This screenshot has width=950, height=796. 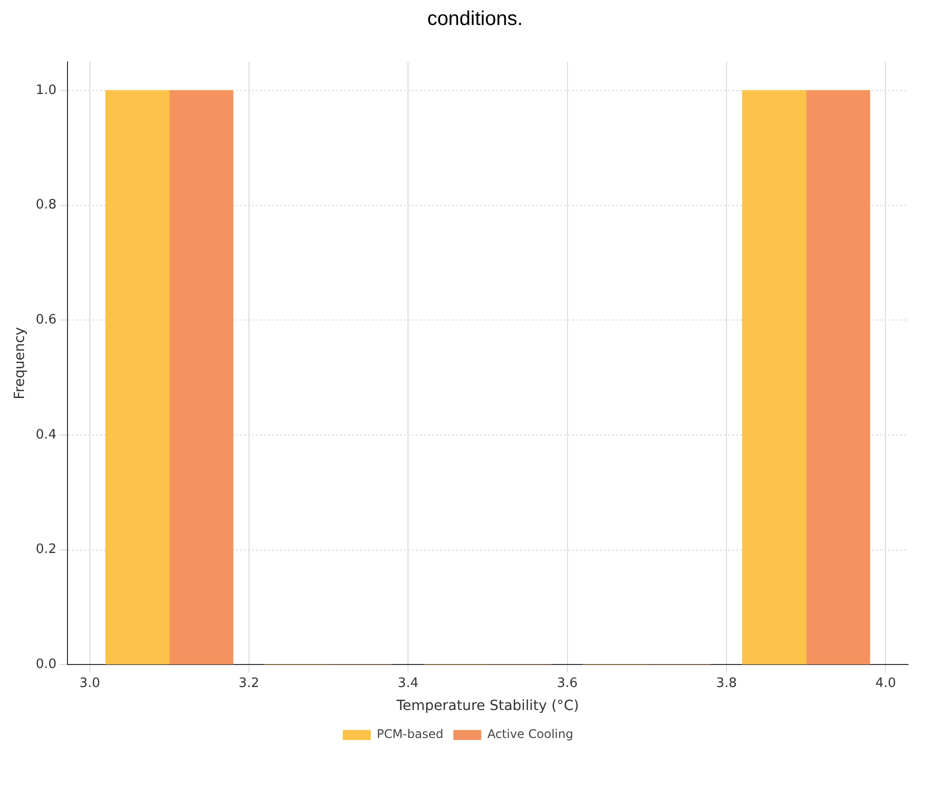 I want to click on legend-label: Active Cooling, so click(x=530, y=734).